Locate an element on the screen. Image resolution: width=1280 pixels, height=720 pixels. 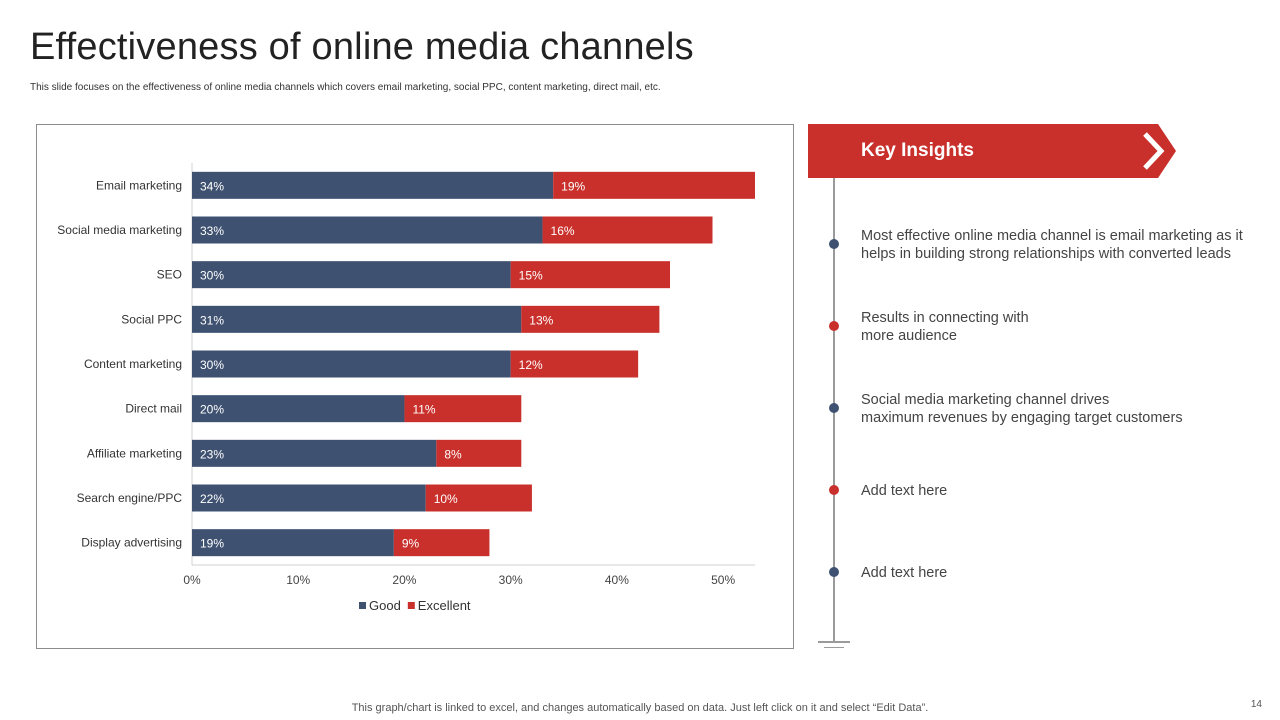
legend-swatch-good is located at coordinates (362, 605).